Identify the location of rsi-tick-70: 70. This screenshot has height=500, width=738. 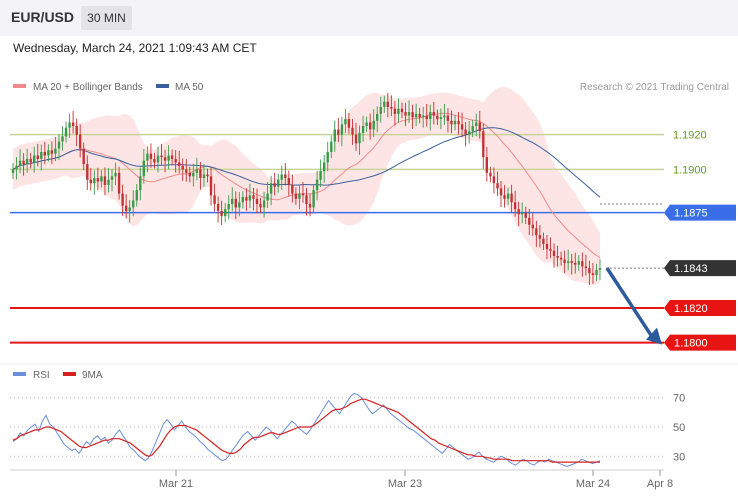
(679, 399).